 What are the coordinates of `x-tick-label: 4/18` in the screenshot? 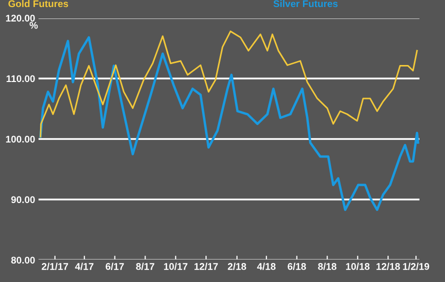 It's located at (266, 266).